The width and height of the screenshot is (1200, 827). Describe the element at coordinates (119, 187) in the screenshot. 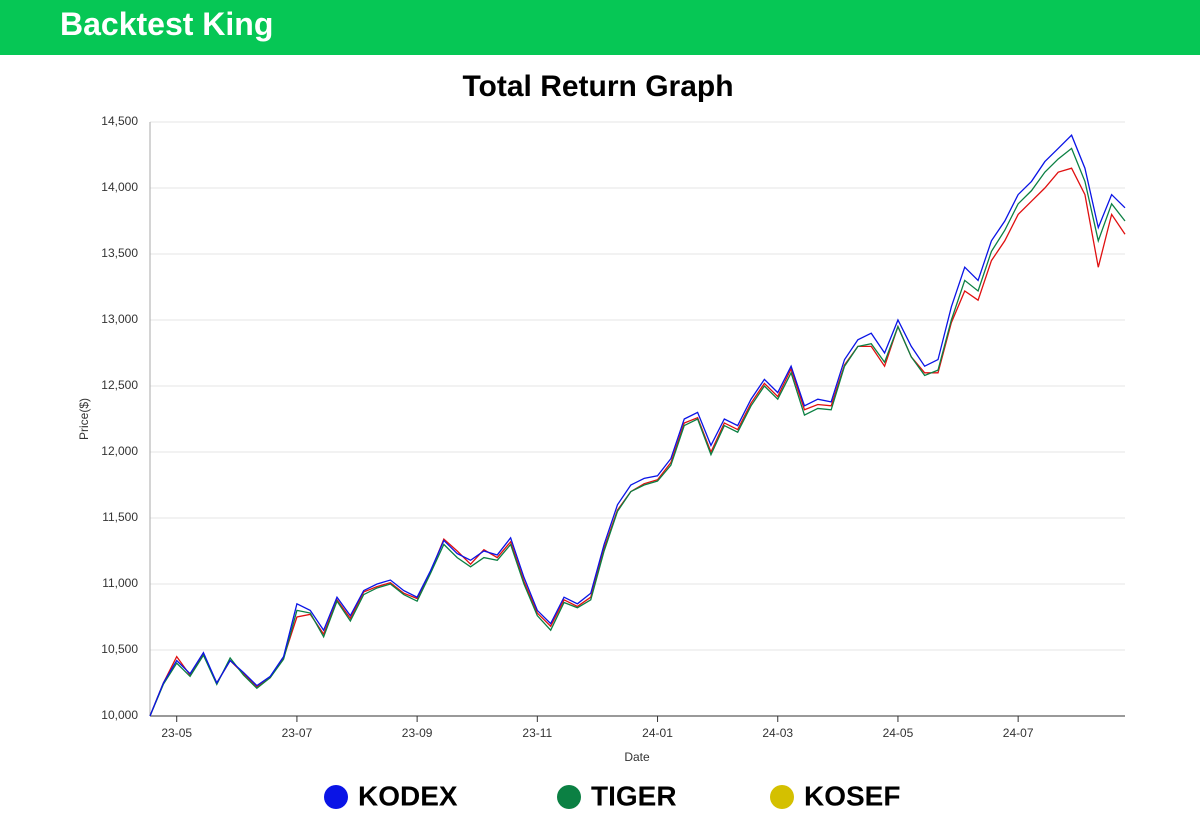

I see `y-tick-label: 14,000` at that location.